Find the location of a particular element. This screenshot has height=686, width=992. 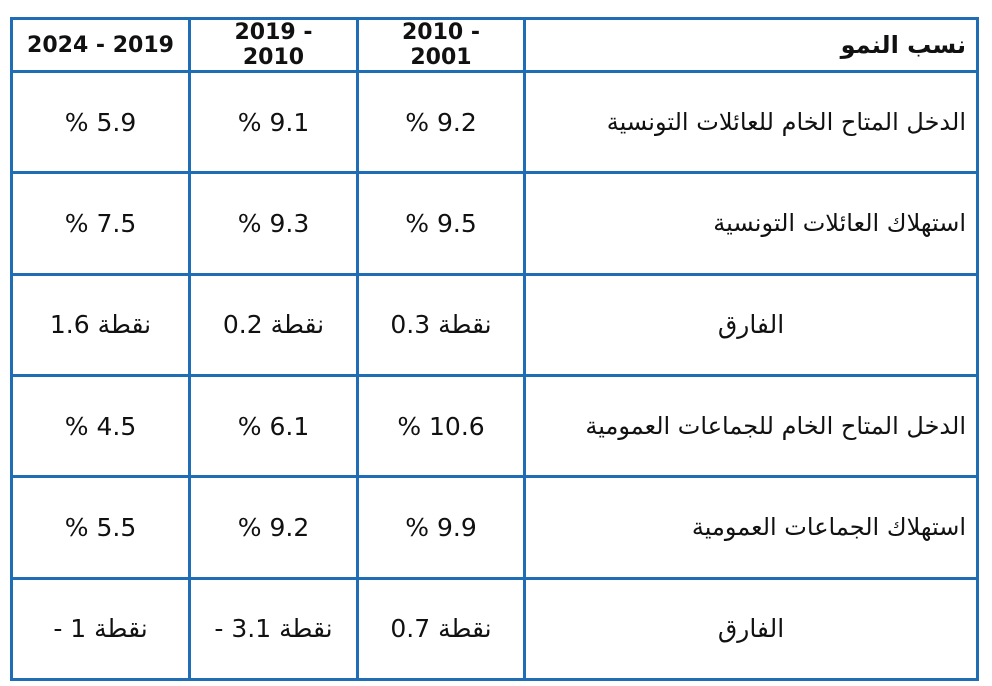

value-cell: % 9.9 is located at coordinates (441, 527).